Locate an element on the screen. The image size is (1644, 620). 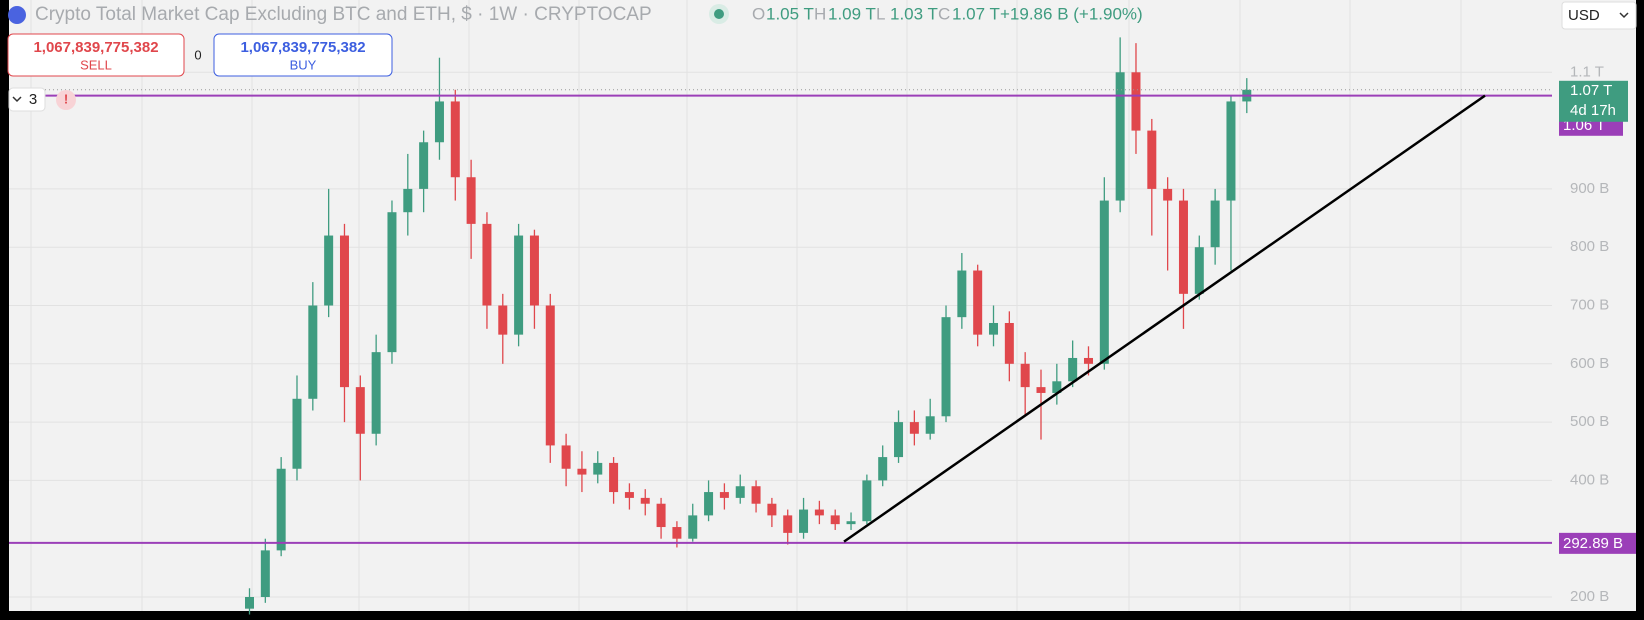
status-dot is located at coordinates (719, 14).